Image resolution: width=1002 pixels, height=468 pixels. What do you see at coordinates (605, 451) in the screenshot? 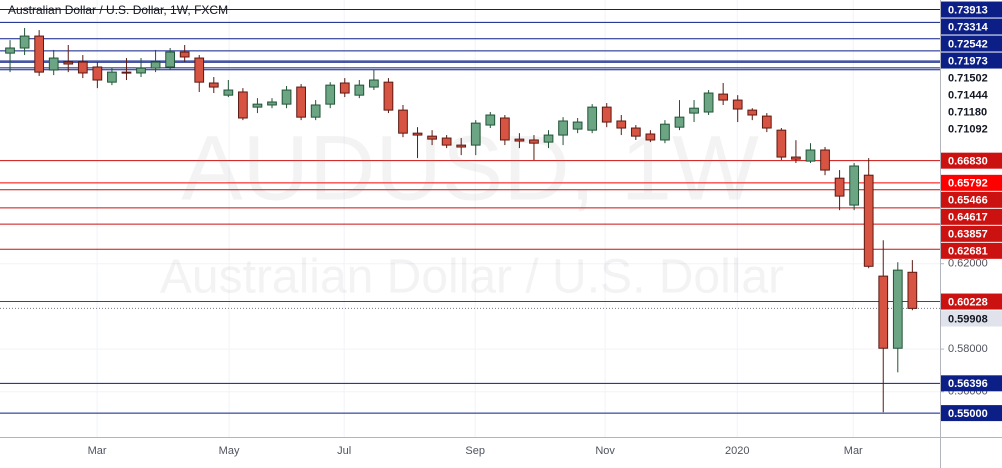
I see `x-tick-label: Nov` at bounding box center [605, 451].